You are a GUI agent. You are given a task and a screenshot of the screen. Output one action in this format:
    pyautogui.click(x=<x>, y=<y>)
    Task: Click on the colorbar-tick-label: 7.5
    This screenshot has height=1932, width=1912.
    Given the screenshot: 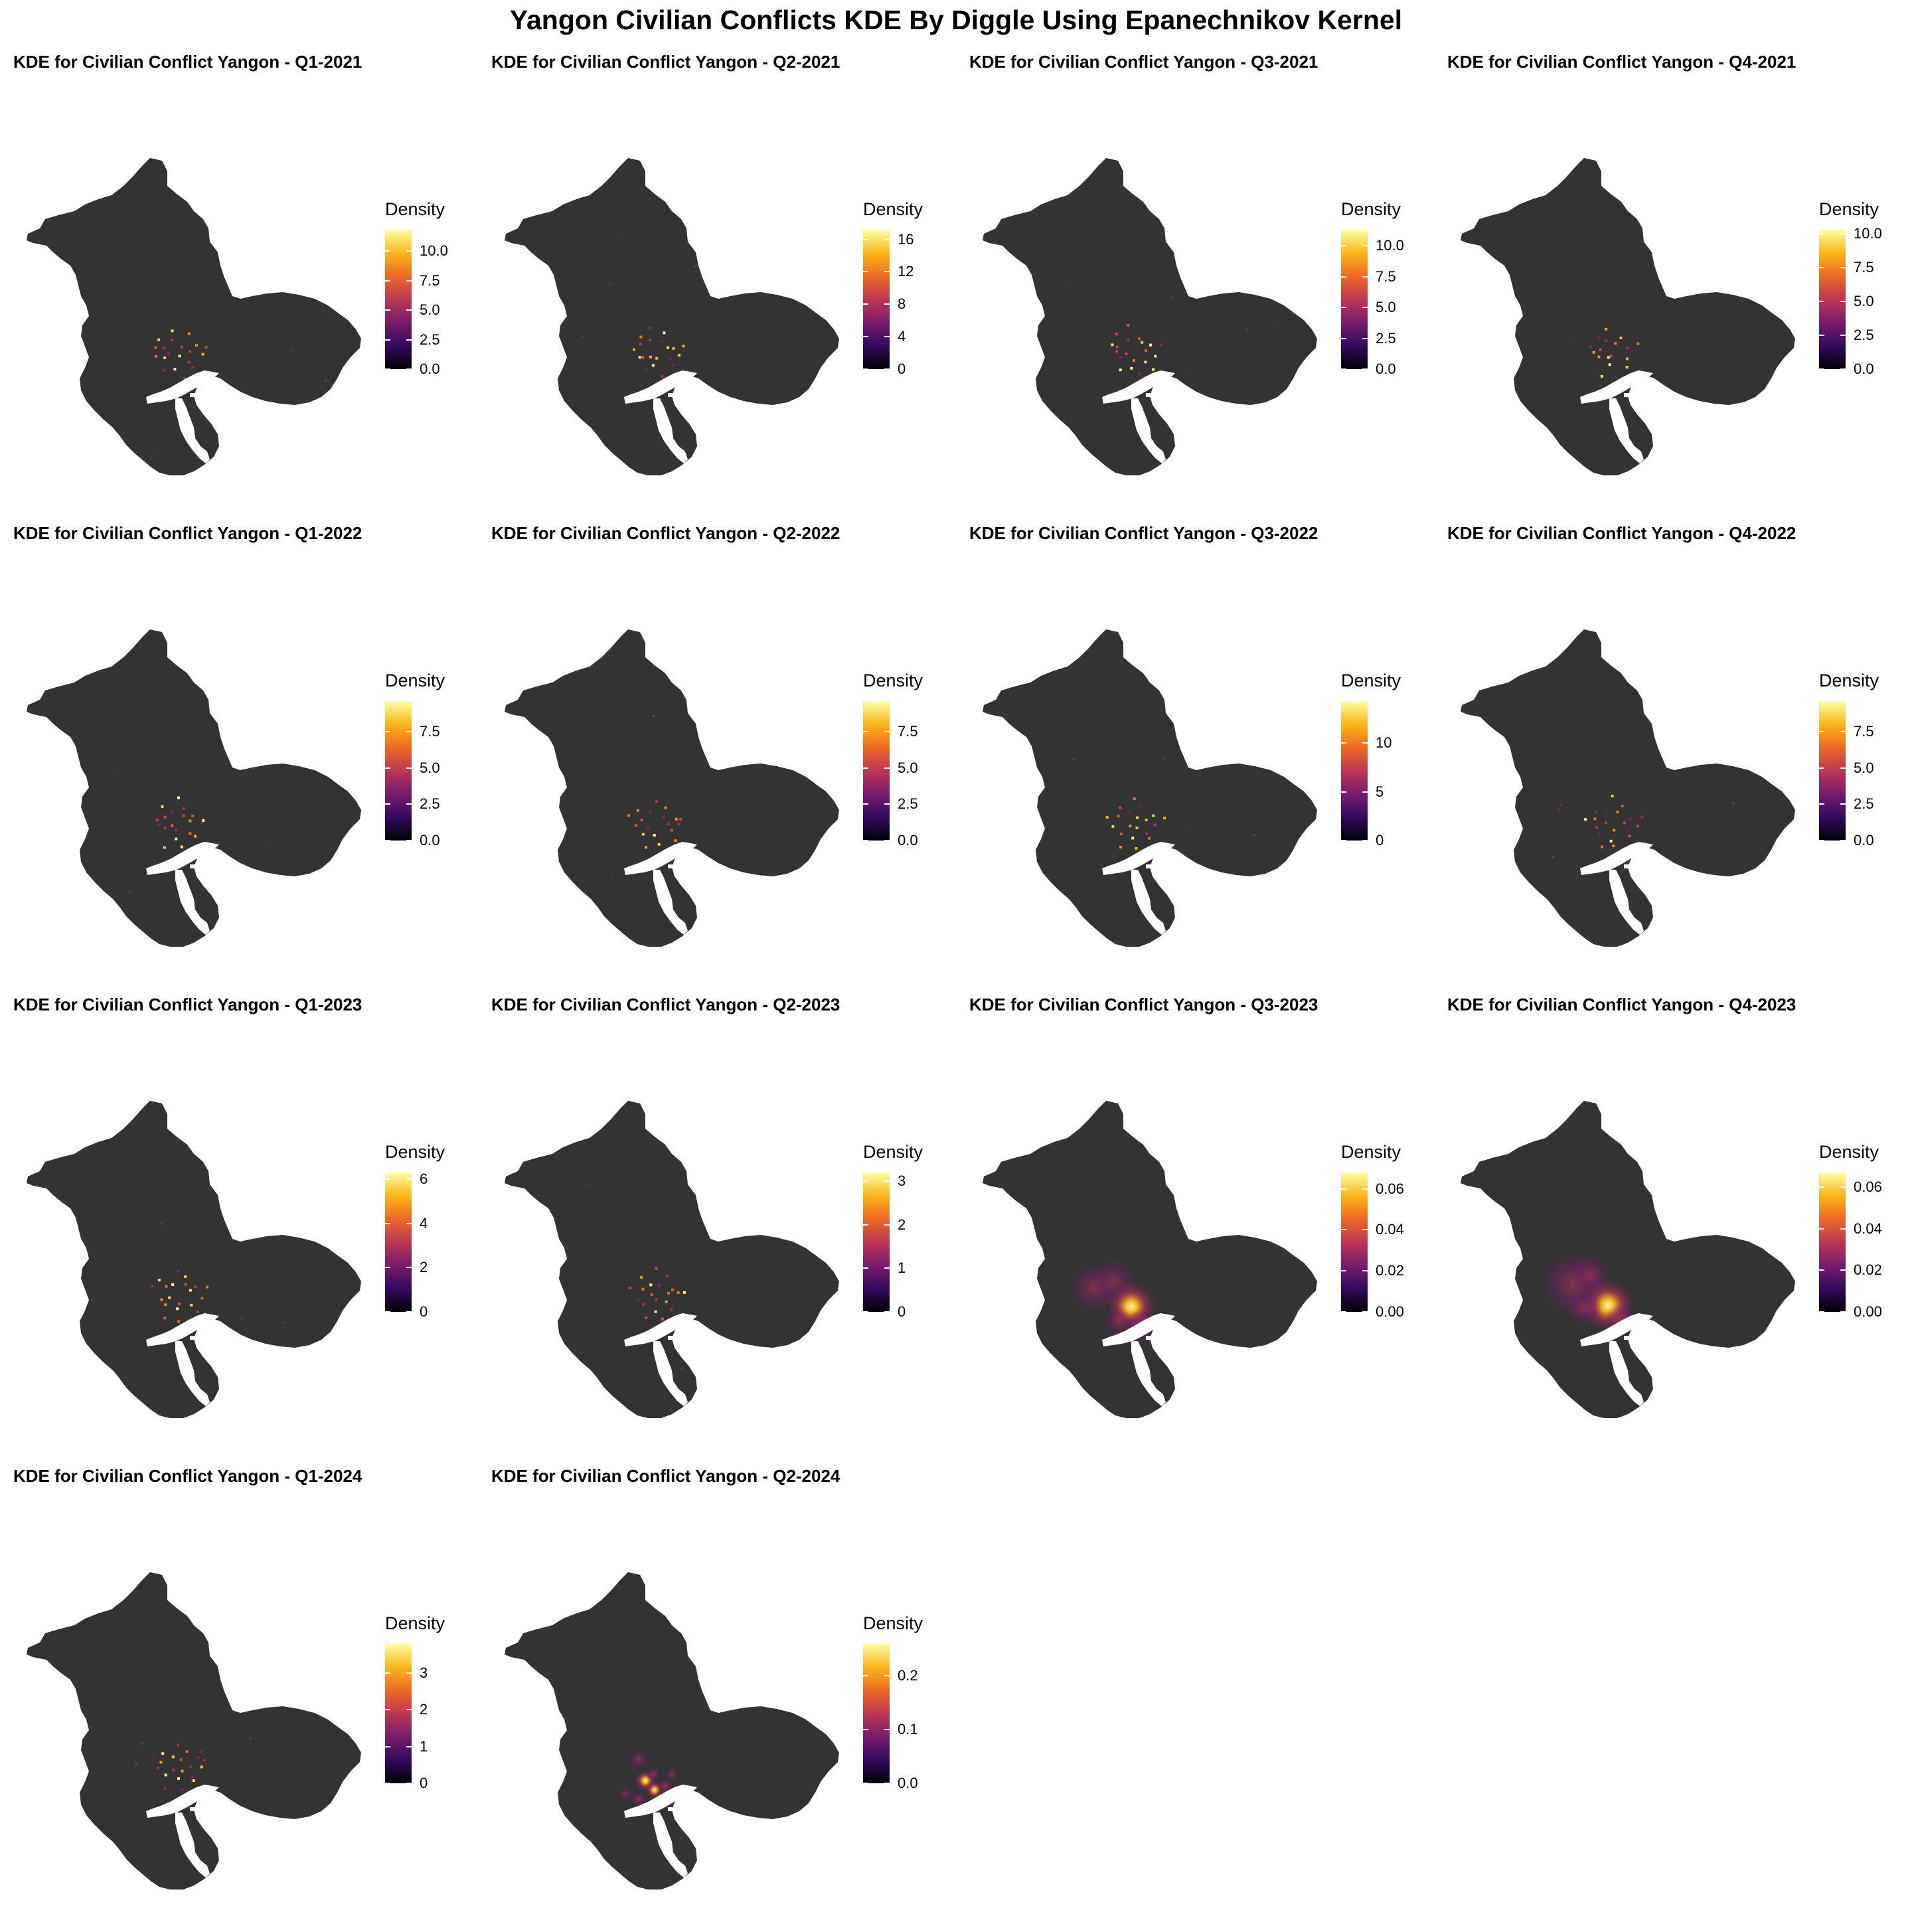 What is the action you would take?
    pyautogui.click(x=1864, y=731)
    